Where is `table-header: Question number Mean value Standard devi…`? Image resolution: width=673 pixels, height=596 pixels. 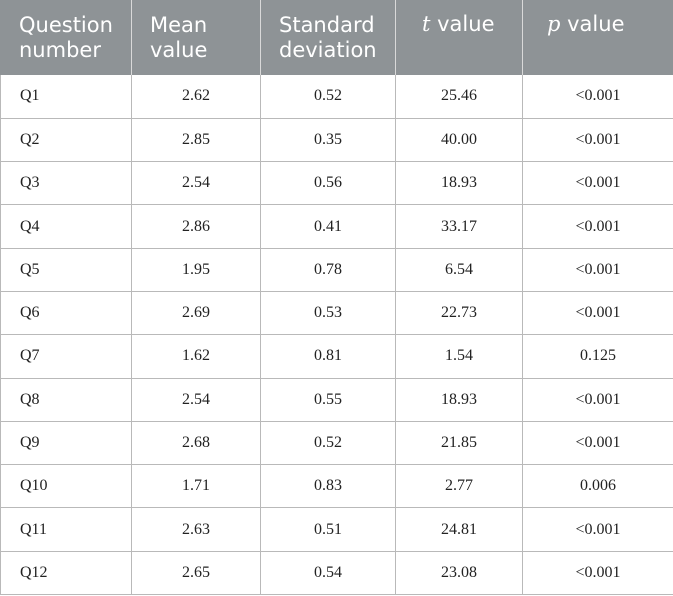
table-header: Question number Mean value Standard devi… is located at coordinates (336, 37).